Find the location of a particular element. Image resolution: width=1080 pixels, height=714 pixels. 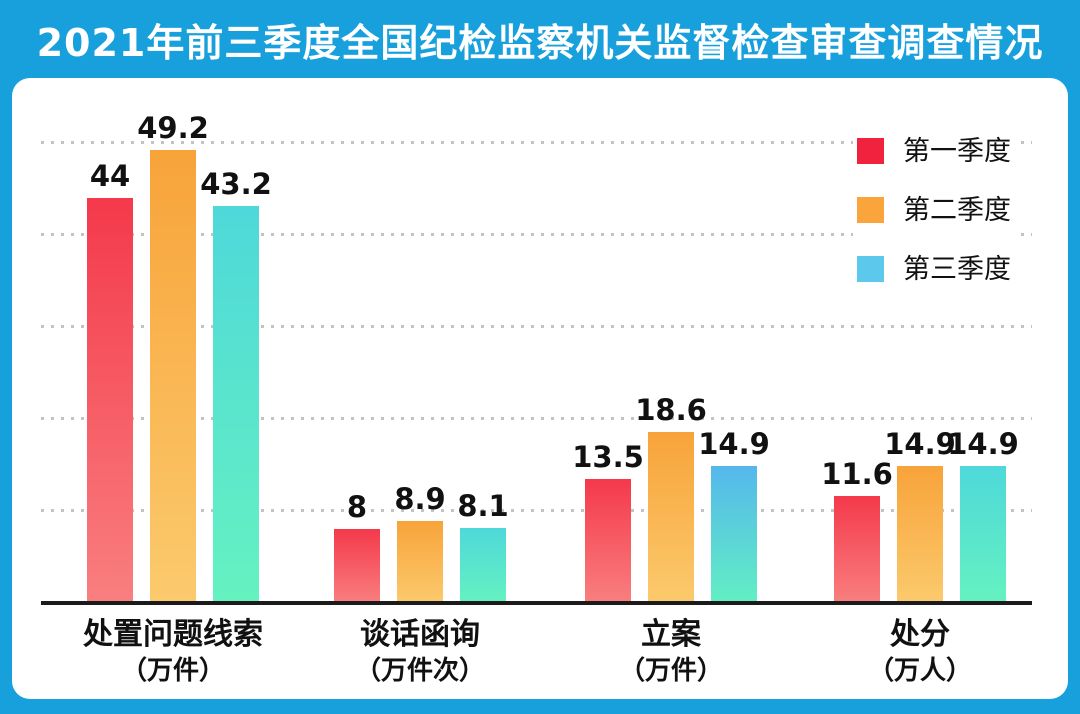

bar-q2-cat1: 49.2 is located at coordinates (173, 358).